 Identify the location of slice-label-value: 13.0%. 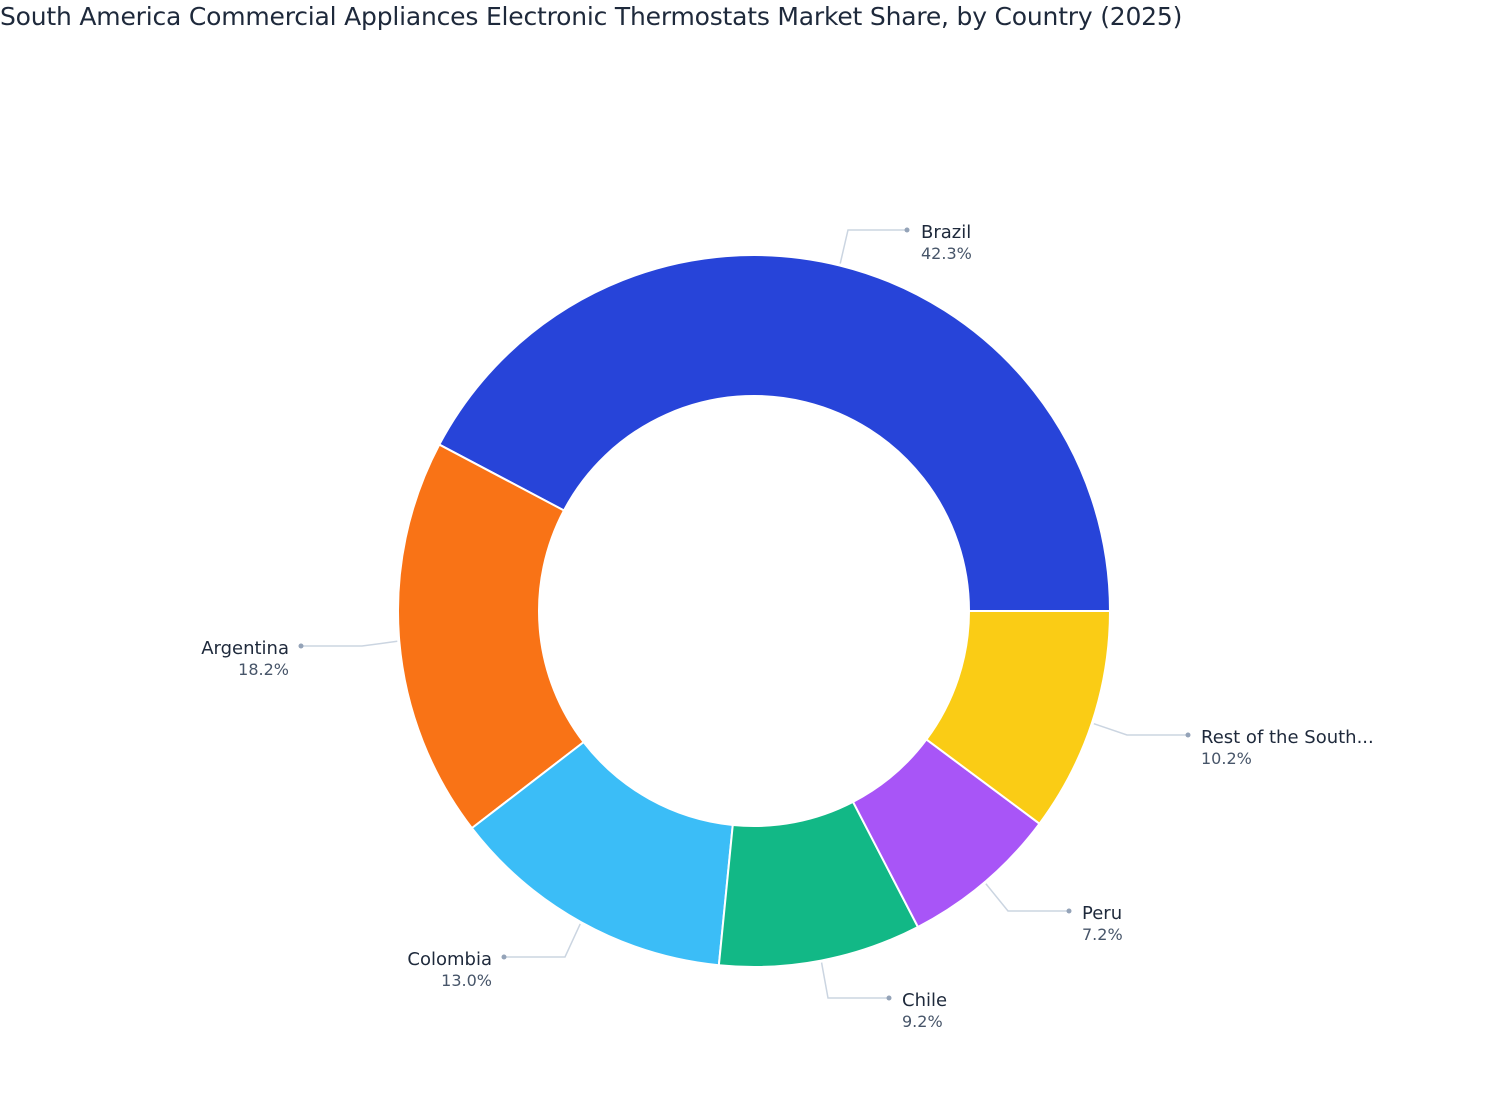
(466, 980).